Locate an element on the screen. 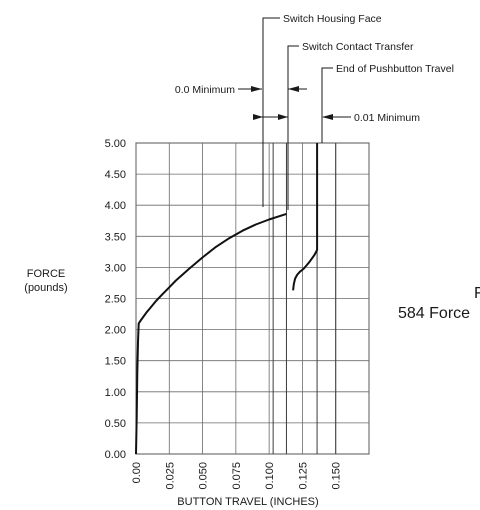 The height and width of the screenshot is (510, 480). x-tick-label: 0.050 is located at coordinates (204, 476).